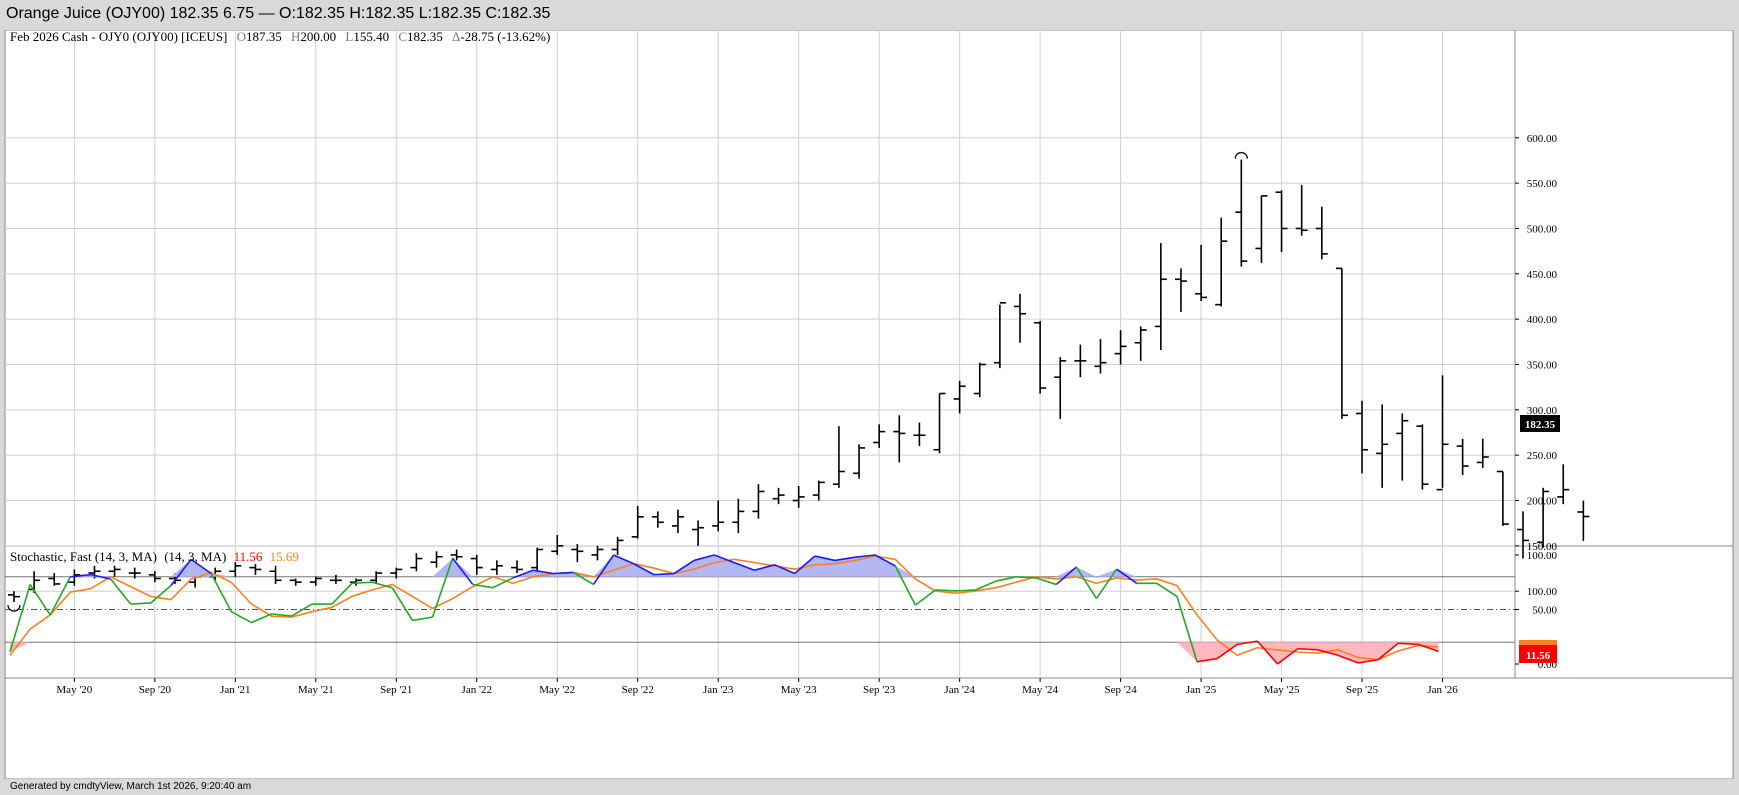 The width and height of the screenshot is (1739, 795). What do you see at coordinates (1542, 184) in the screenshot?
I see `price-tick-label: 550.00` at bounding box center [1542, 184].